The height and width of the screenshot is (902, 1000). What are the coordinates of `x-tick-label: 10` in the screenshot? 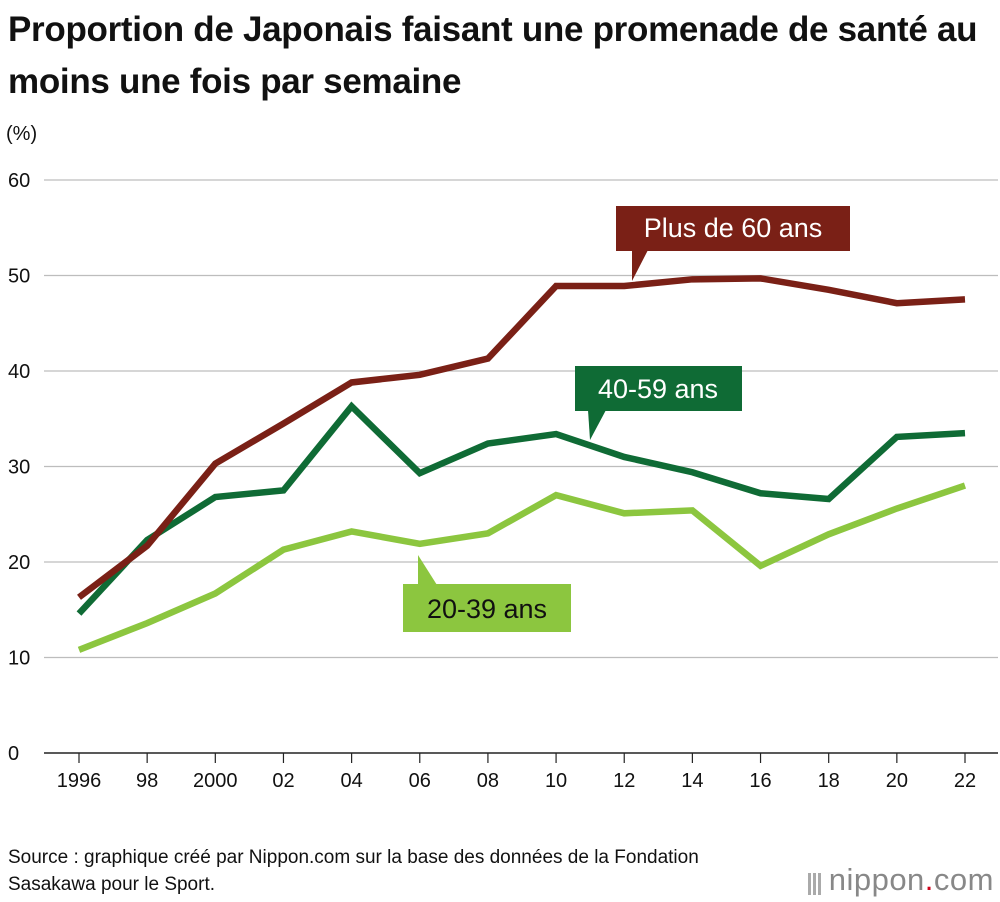 It's located at (556, 781).